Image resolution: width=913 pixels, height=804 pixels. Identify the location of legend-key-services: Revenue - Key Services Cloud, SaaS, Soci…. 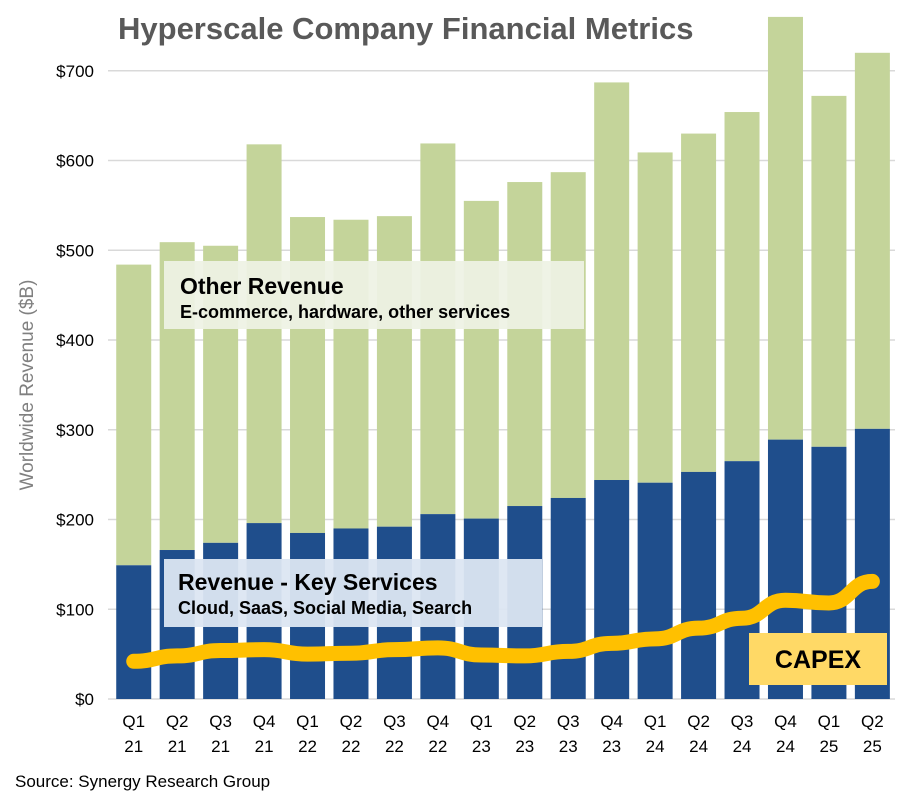
(353, 593).